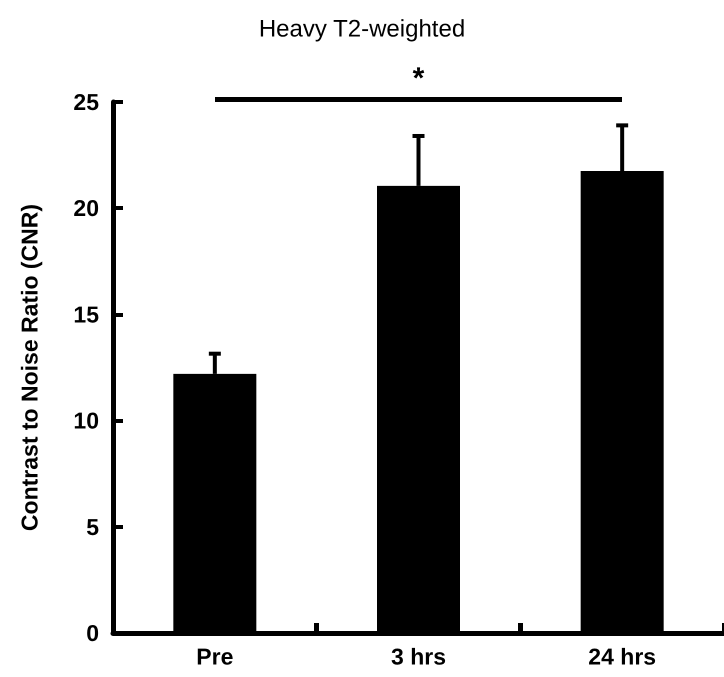 The width and height of the screenshot is (724, 677). What do you see at coordinates (418, 657) in the screenshot?
I see `x-tick-label: 3 hrs` at bounding box center [418, 657].